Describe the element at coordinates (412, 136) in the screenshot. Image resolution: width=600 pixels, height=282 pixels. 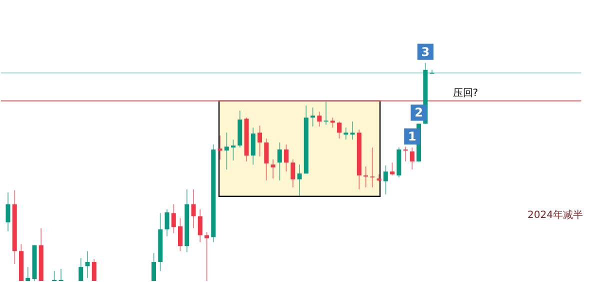
I see `annotation: 1` at that location.